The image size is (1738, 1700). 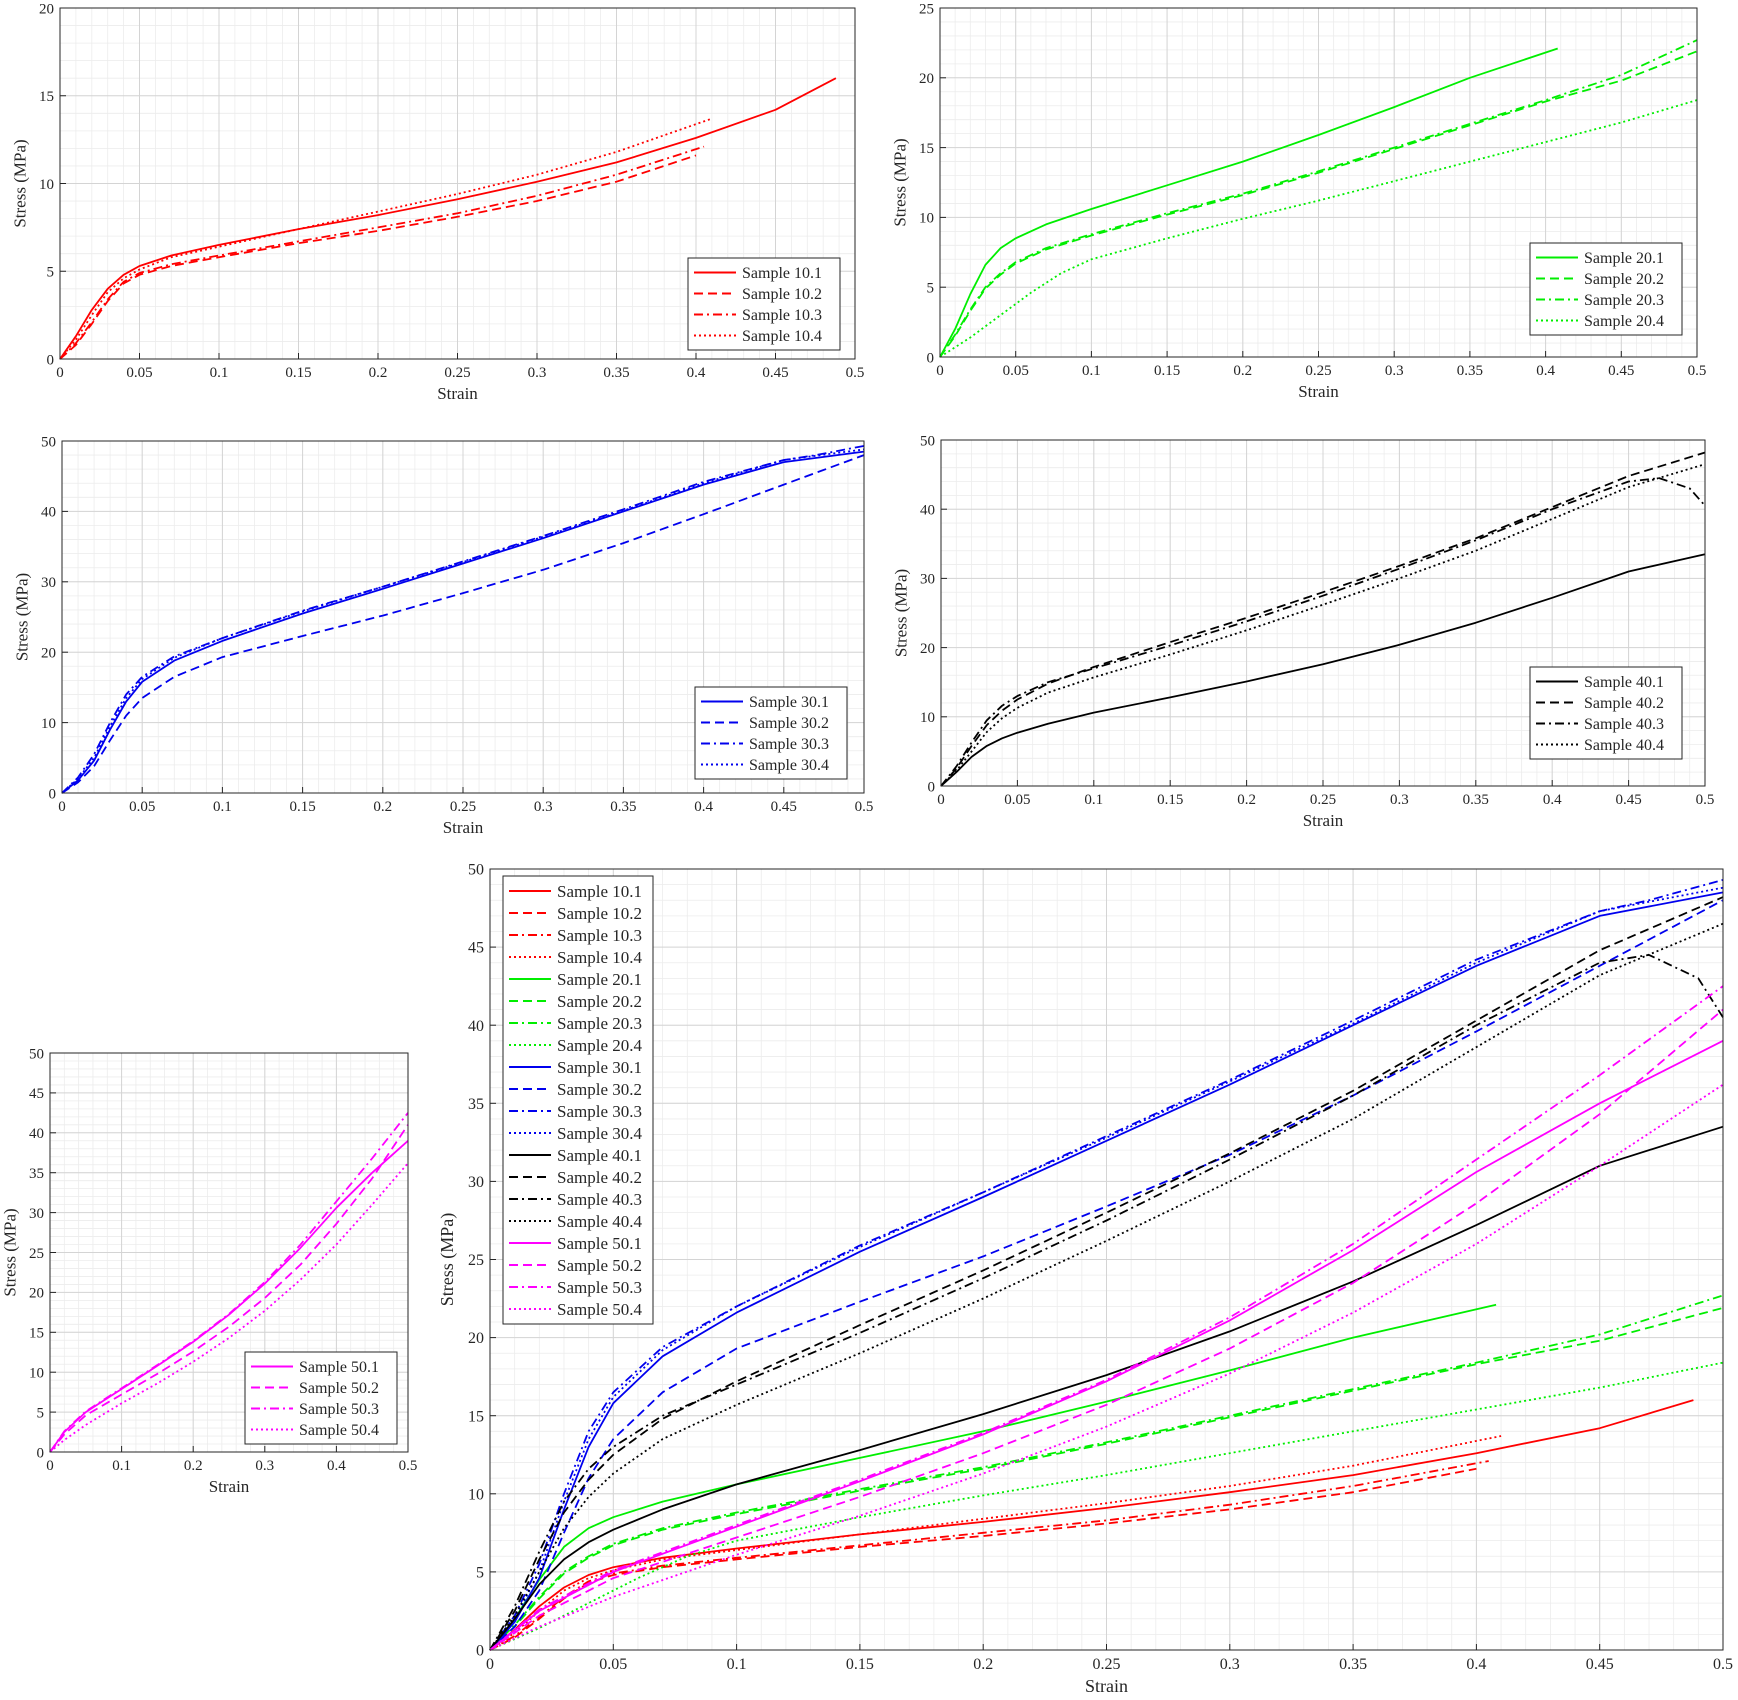 I want to click on y-tick-label: 35, so click(x=476, y=1104).